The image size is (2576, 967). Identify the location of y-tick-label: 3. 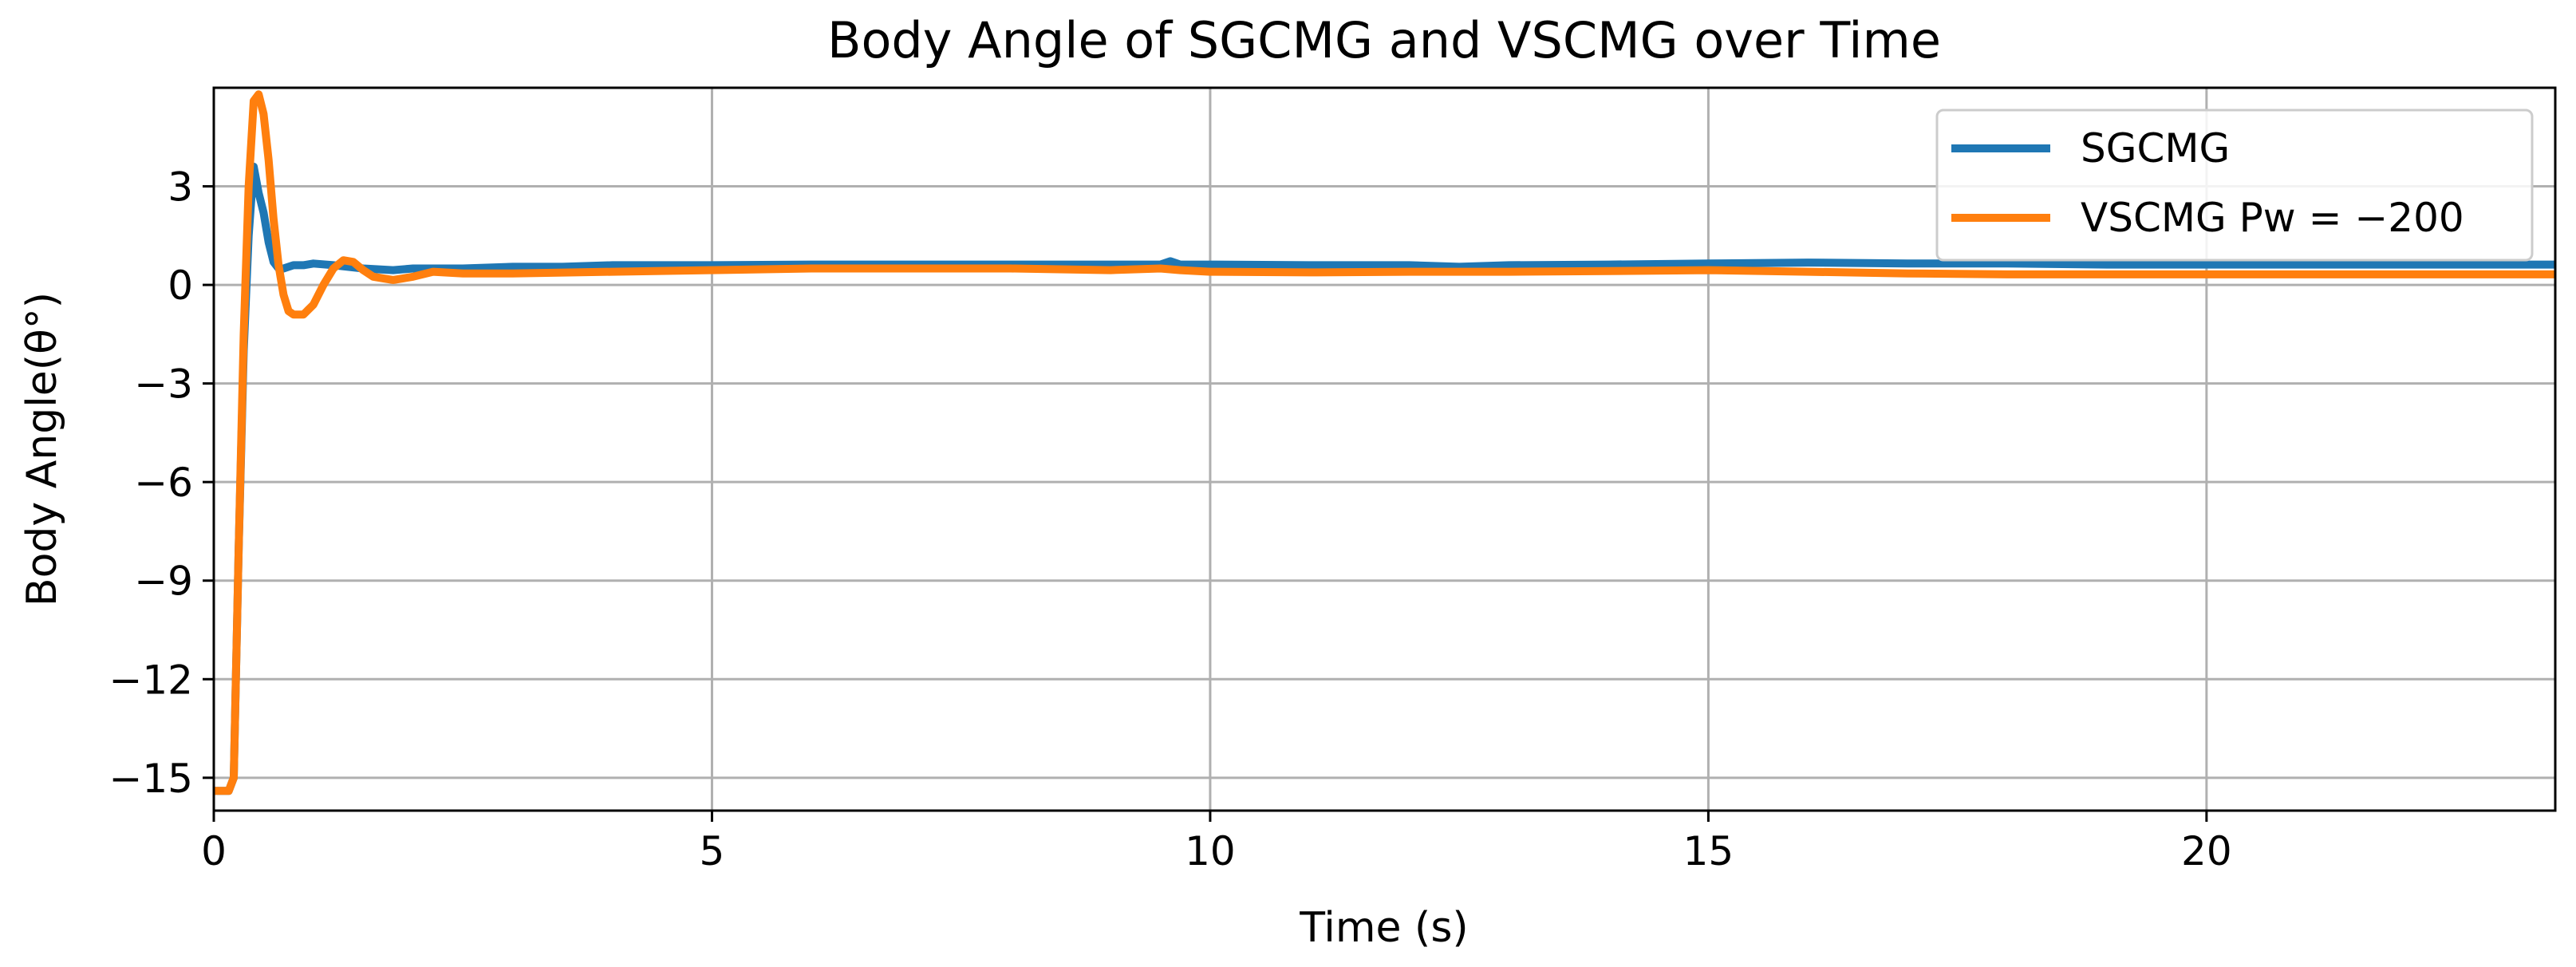
(180, 187).